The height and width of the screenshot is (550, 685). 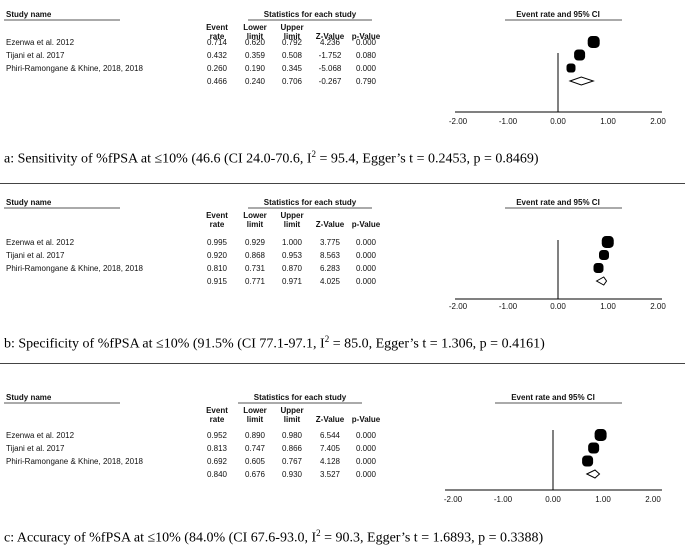 What do you see at coordinates (255, 68) in the screenshot?
I see `lower-limit-value: 0.190` at bounding box center [255, 68].